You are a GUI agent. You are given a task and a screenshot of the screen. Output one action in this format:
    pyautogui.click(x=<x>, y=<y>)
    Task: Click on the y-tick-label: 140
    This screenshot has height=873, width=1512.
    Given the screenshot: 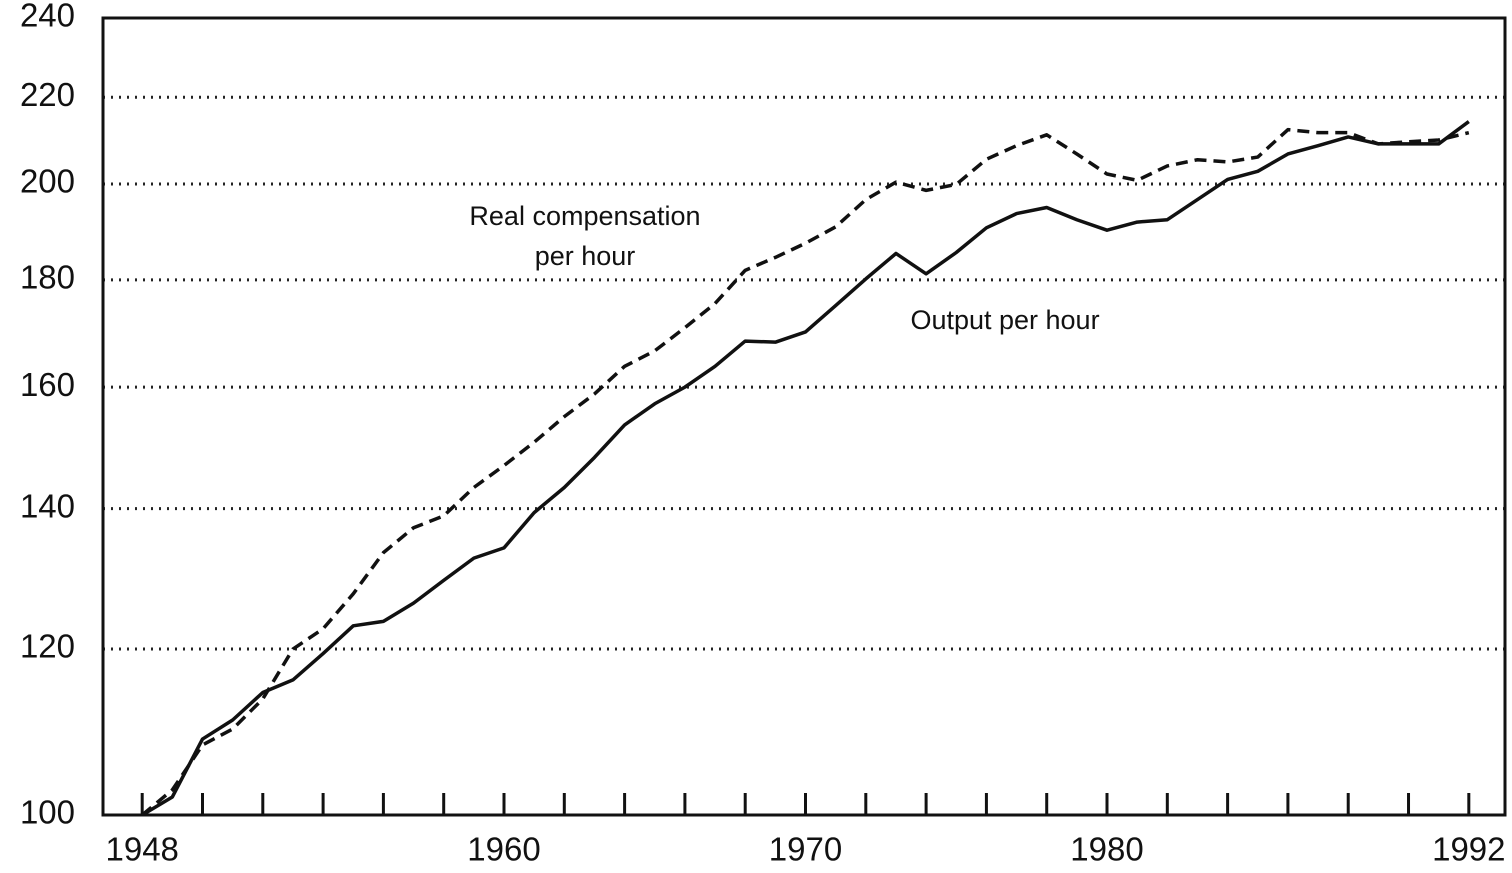 What is the action you would take?
    pyautogui.click(x=47, y=505)
    